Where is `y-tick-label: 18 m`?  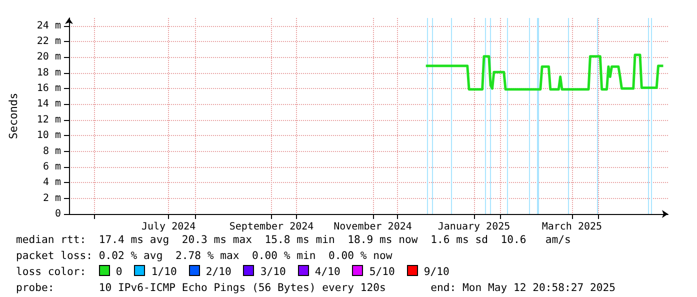 y-tick-label: 18 m is located at coordinates (48, 72).